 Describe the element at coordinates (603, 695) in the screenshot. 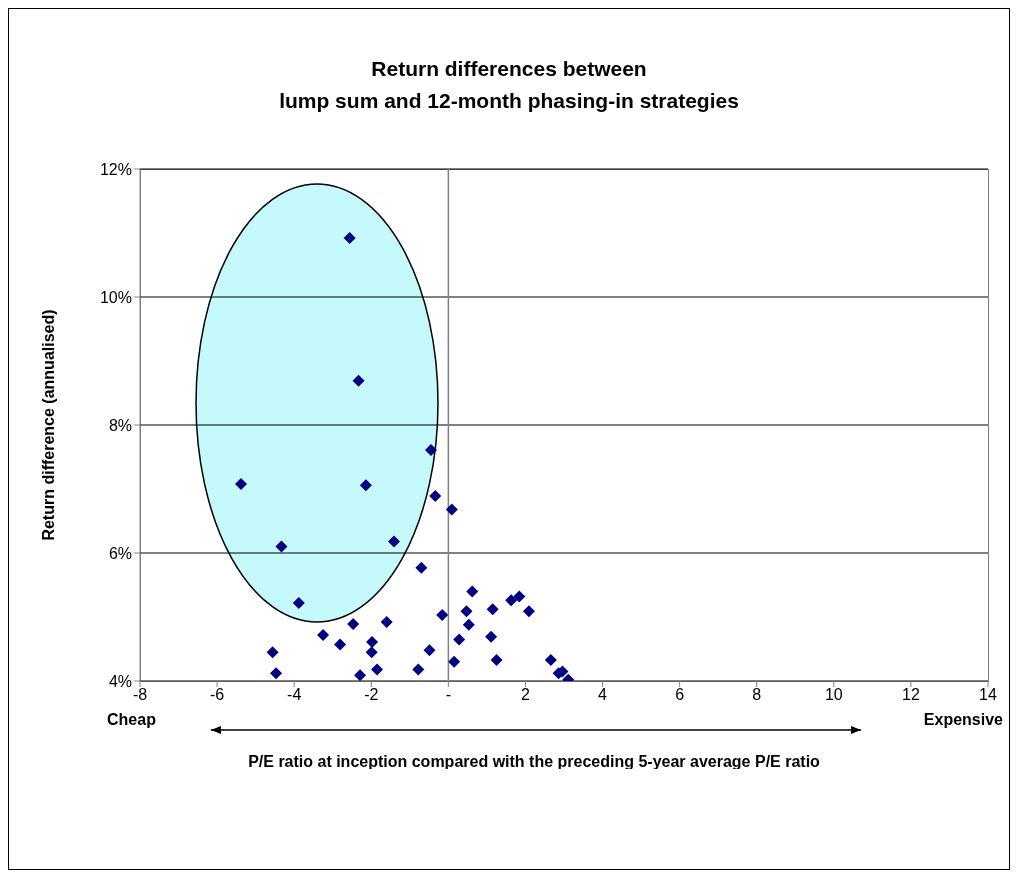

I see `x-tick-label: 4` at that location.